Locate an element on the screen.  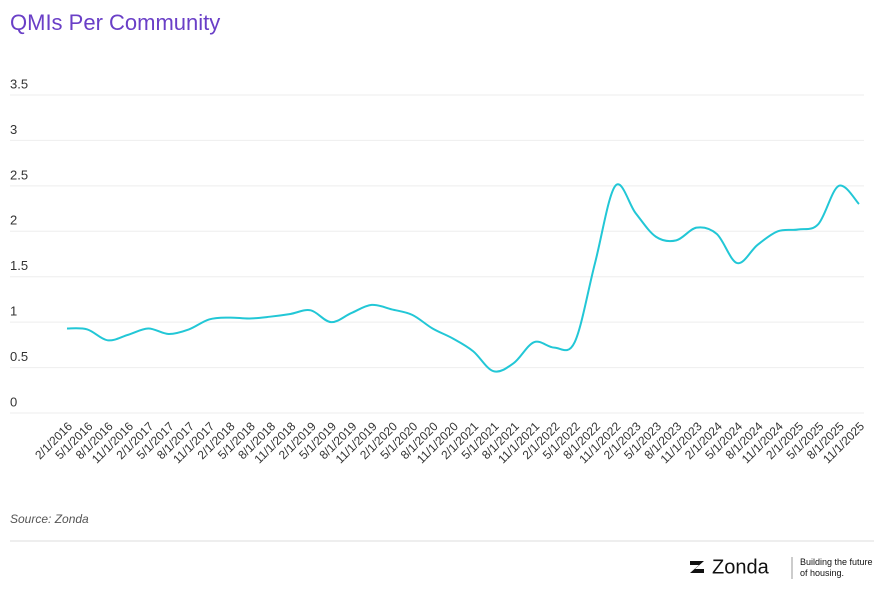
tagline-box: Building the future of housing. is located at coordinates (836, 567).